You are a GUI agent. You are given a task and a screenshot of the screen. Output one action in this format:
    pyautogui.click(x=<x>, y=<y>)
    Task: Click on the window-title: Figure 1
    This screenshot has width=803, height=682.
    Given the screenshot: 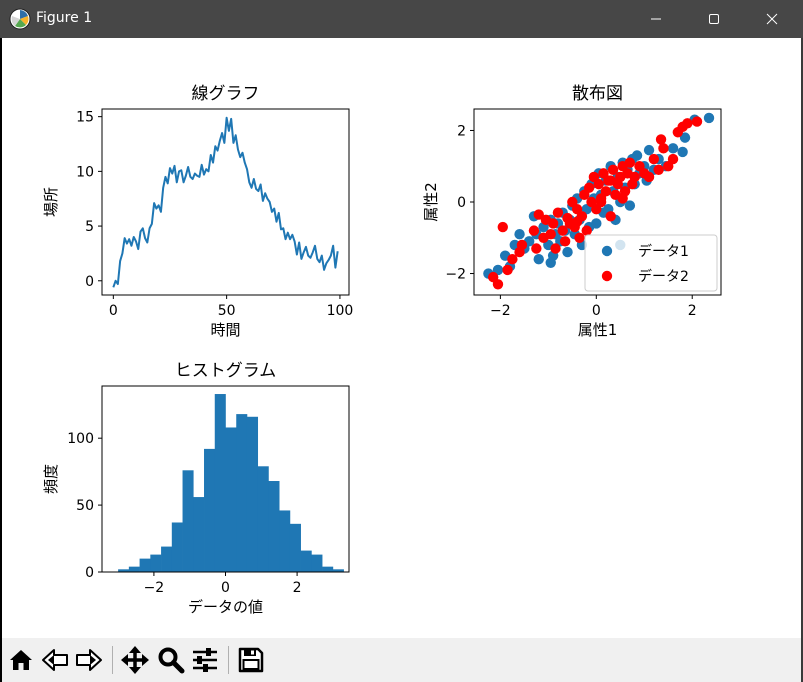 What is the action you would take?
    pyautogui.click(x=64, y=18)
    